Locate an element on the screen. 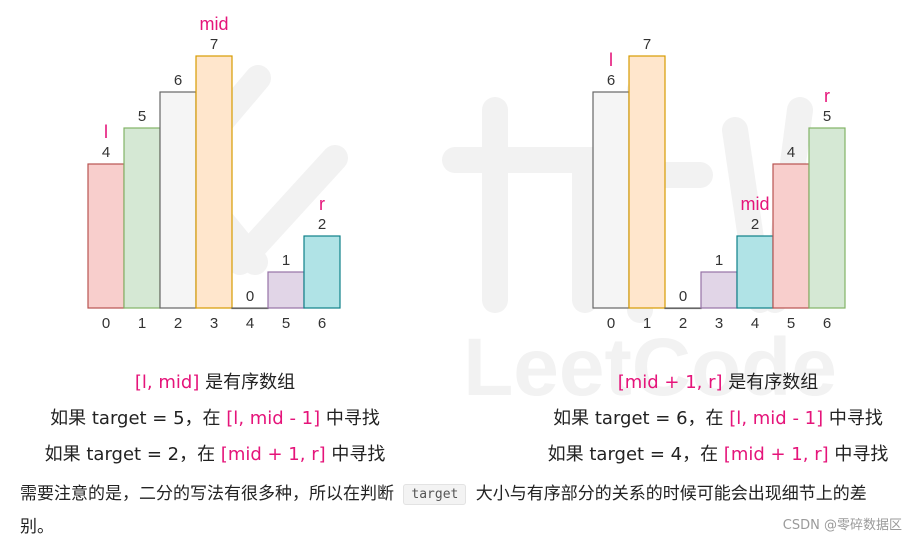 This screenshot has width=910, height=543. caption-left-line2: 如果 target = 5，在 [l, mid - 1] 中寻找 is located at coordinates (215, 417).